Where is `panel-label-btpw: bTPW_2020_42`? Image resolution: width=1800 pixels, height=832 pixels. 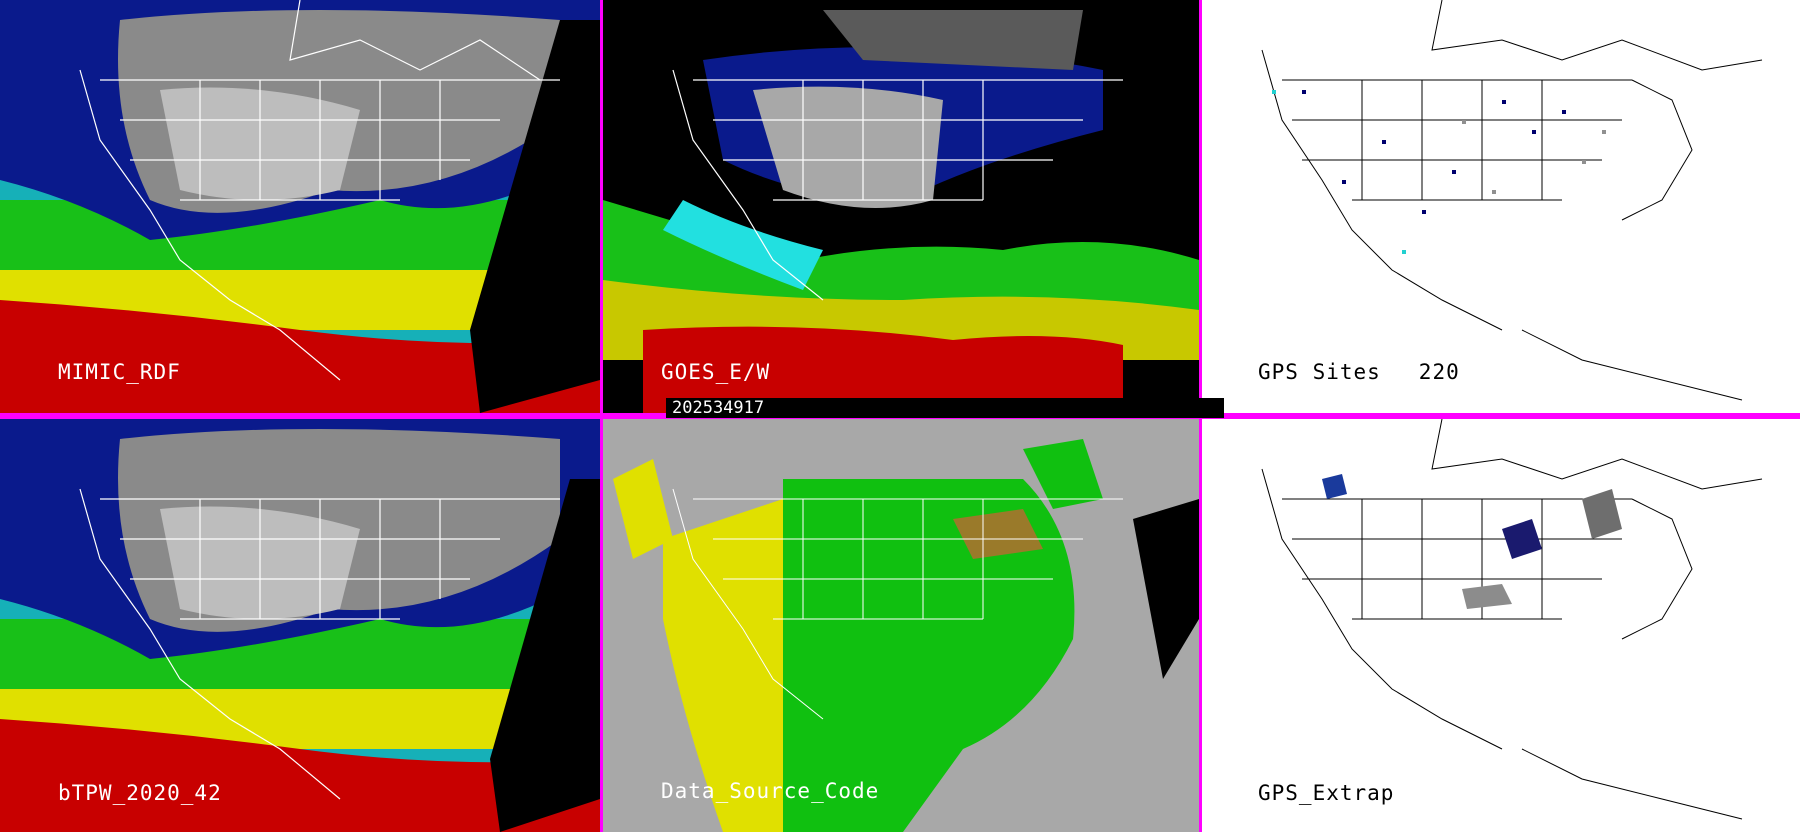
panel-label-btpw: bTPW_2020_42 is located at coordinates (140, 793).